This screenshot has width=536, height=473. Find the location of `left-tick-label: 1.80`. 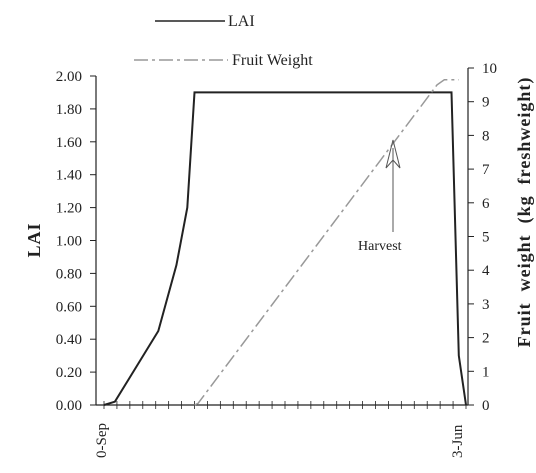

left-tick-label: 1.80 is located at coordinates (69, 110).